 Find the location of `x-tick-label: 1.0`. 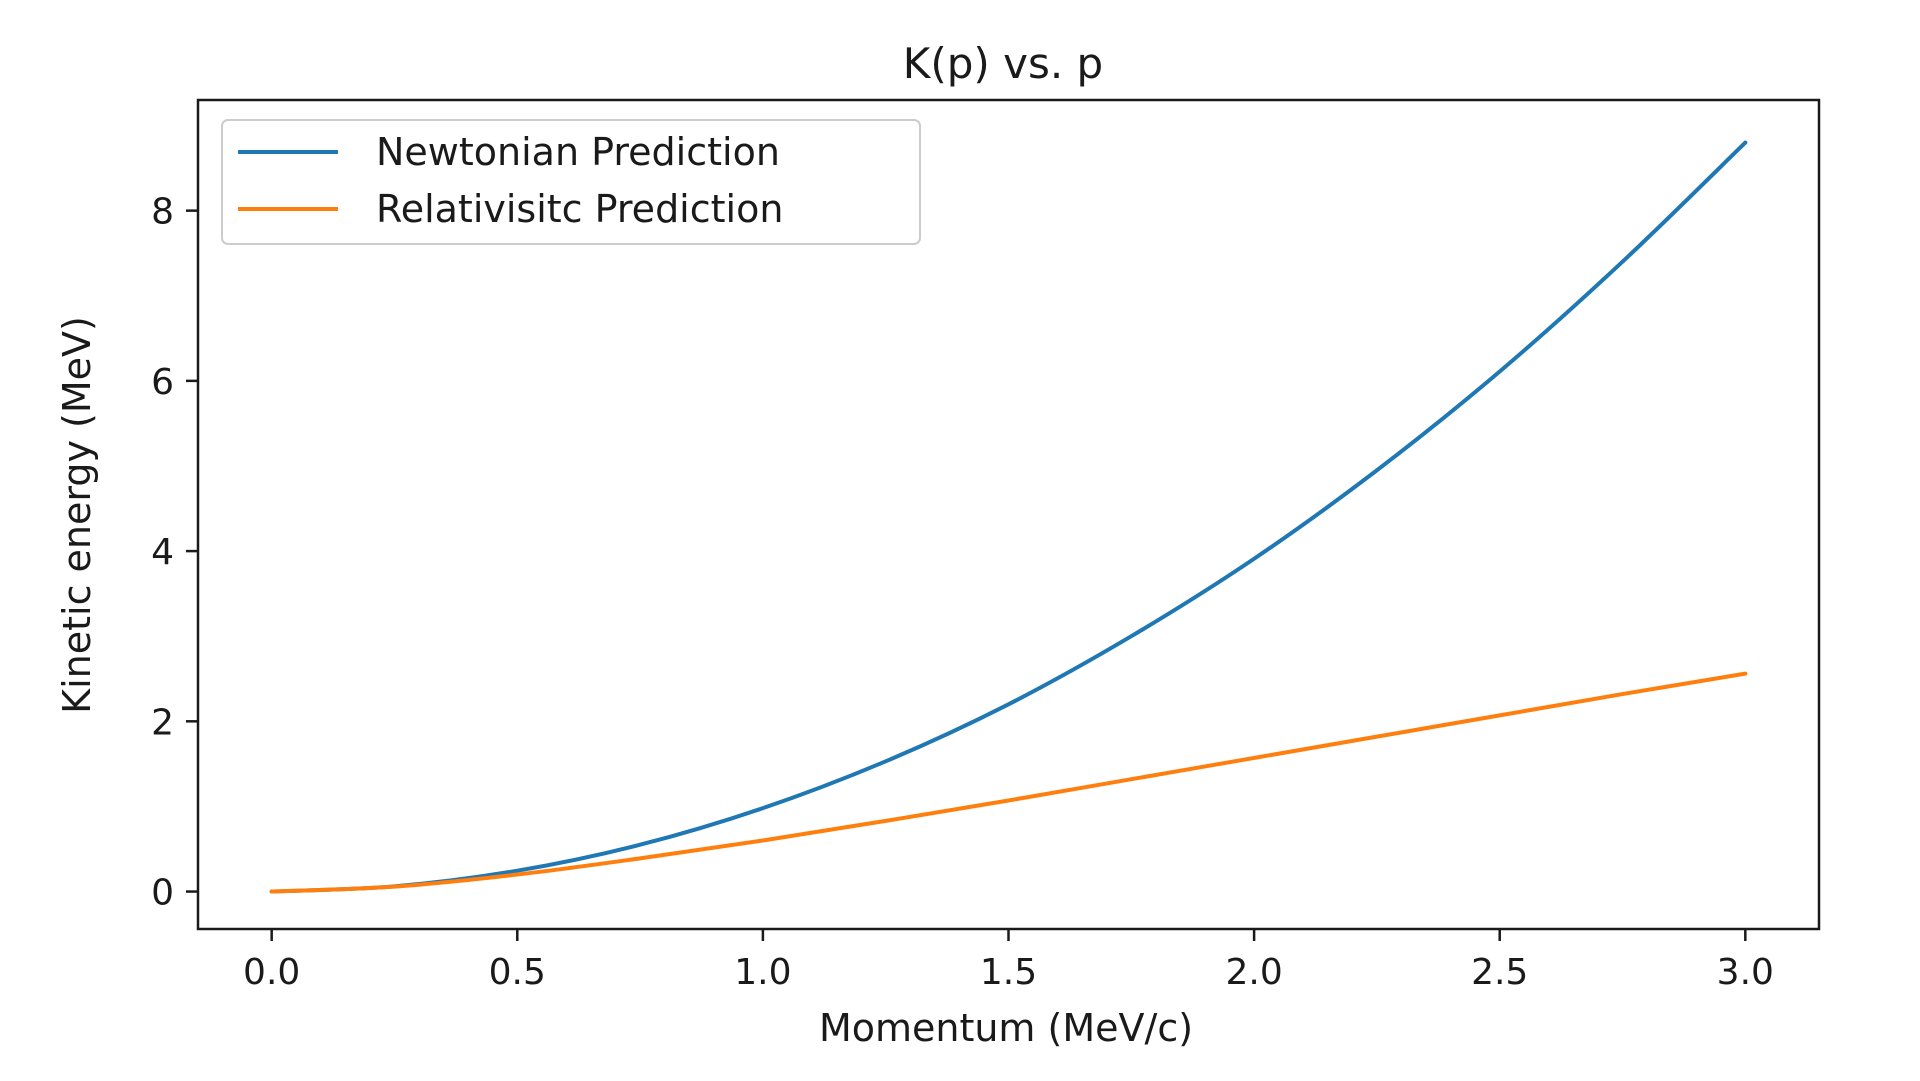

x-tick-label: 1.0 is located at coordinates (762, 972).